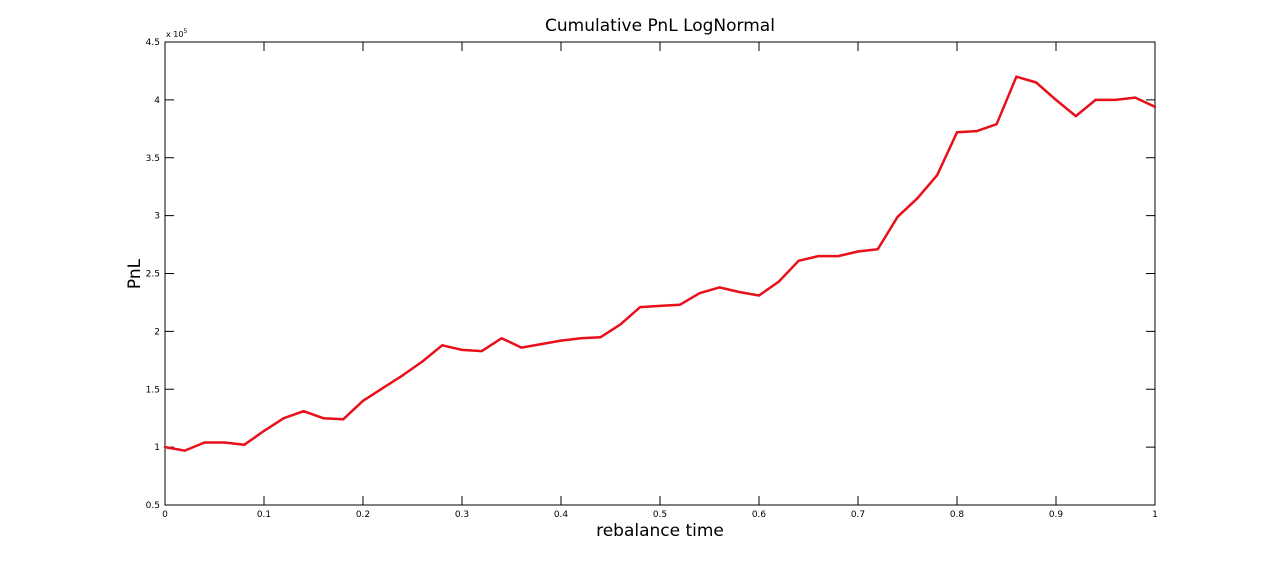 This screenshot has height=567, width=1277. I want to click on y-axis-label: PnL, so click(135, 273).